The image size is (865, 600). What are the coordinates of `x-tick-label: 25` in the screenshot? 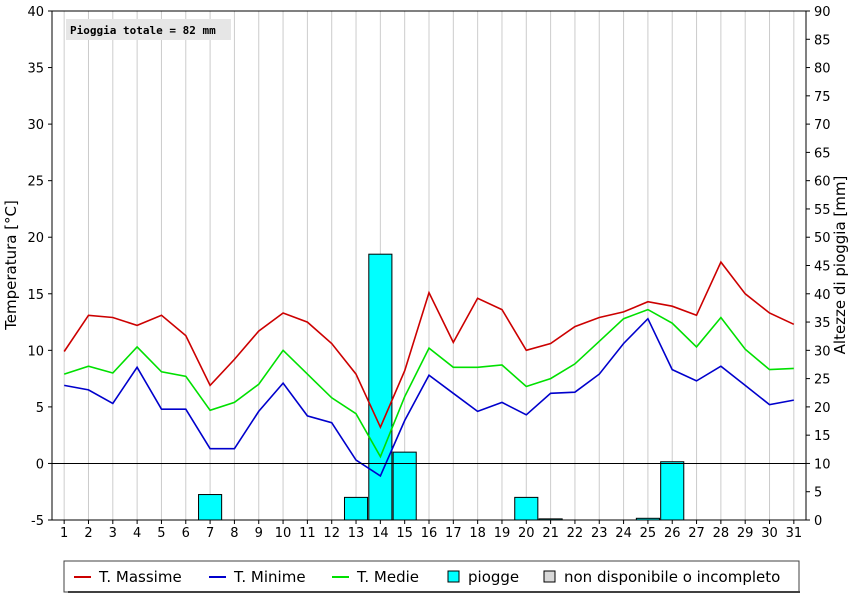 It's located at (648, 533).